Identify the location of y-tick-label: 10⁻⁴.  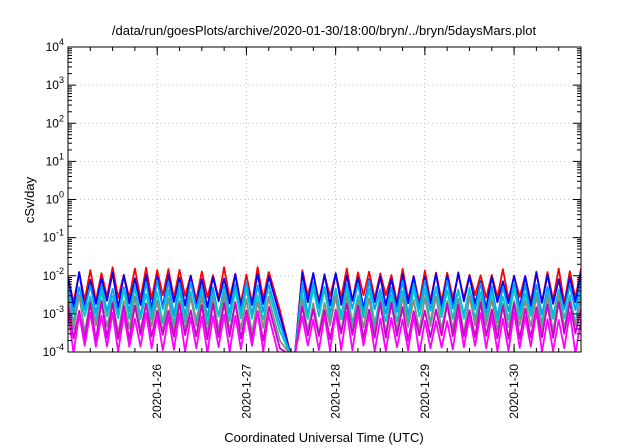
(53, 350).